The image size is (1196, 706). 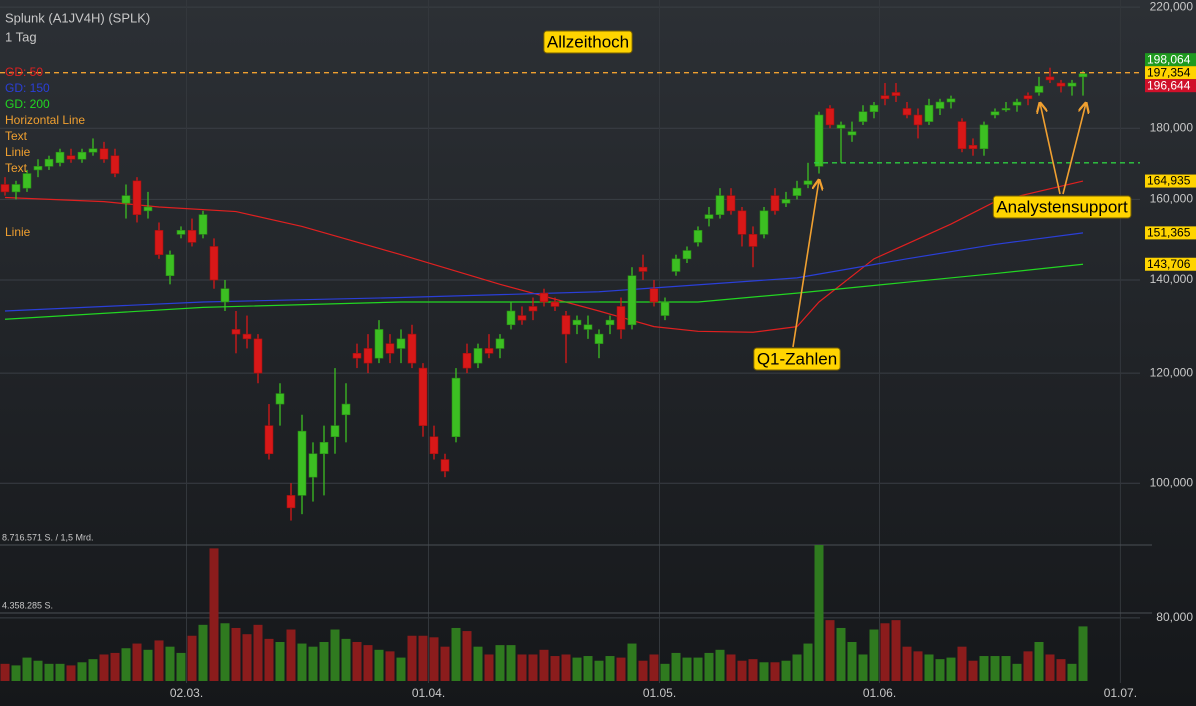 What do you see at coordinates (1172, 127) in the screenshot?
I see `y-tick-label: 180,000` at bounding box center [1172, 127].